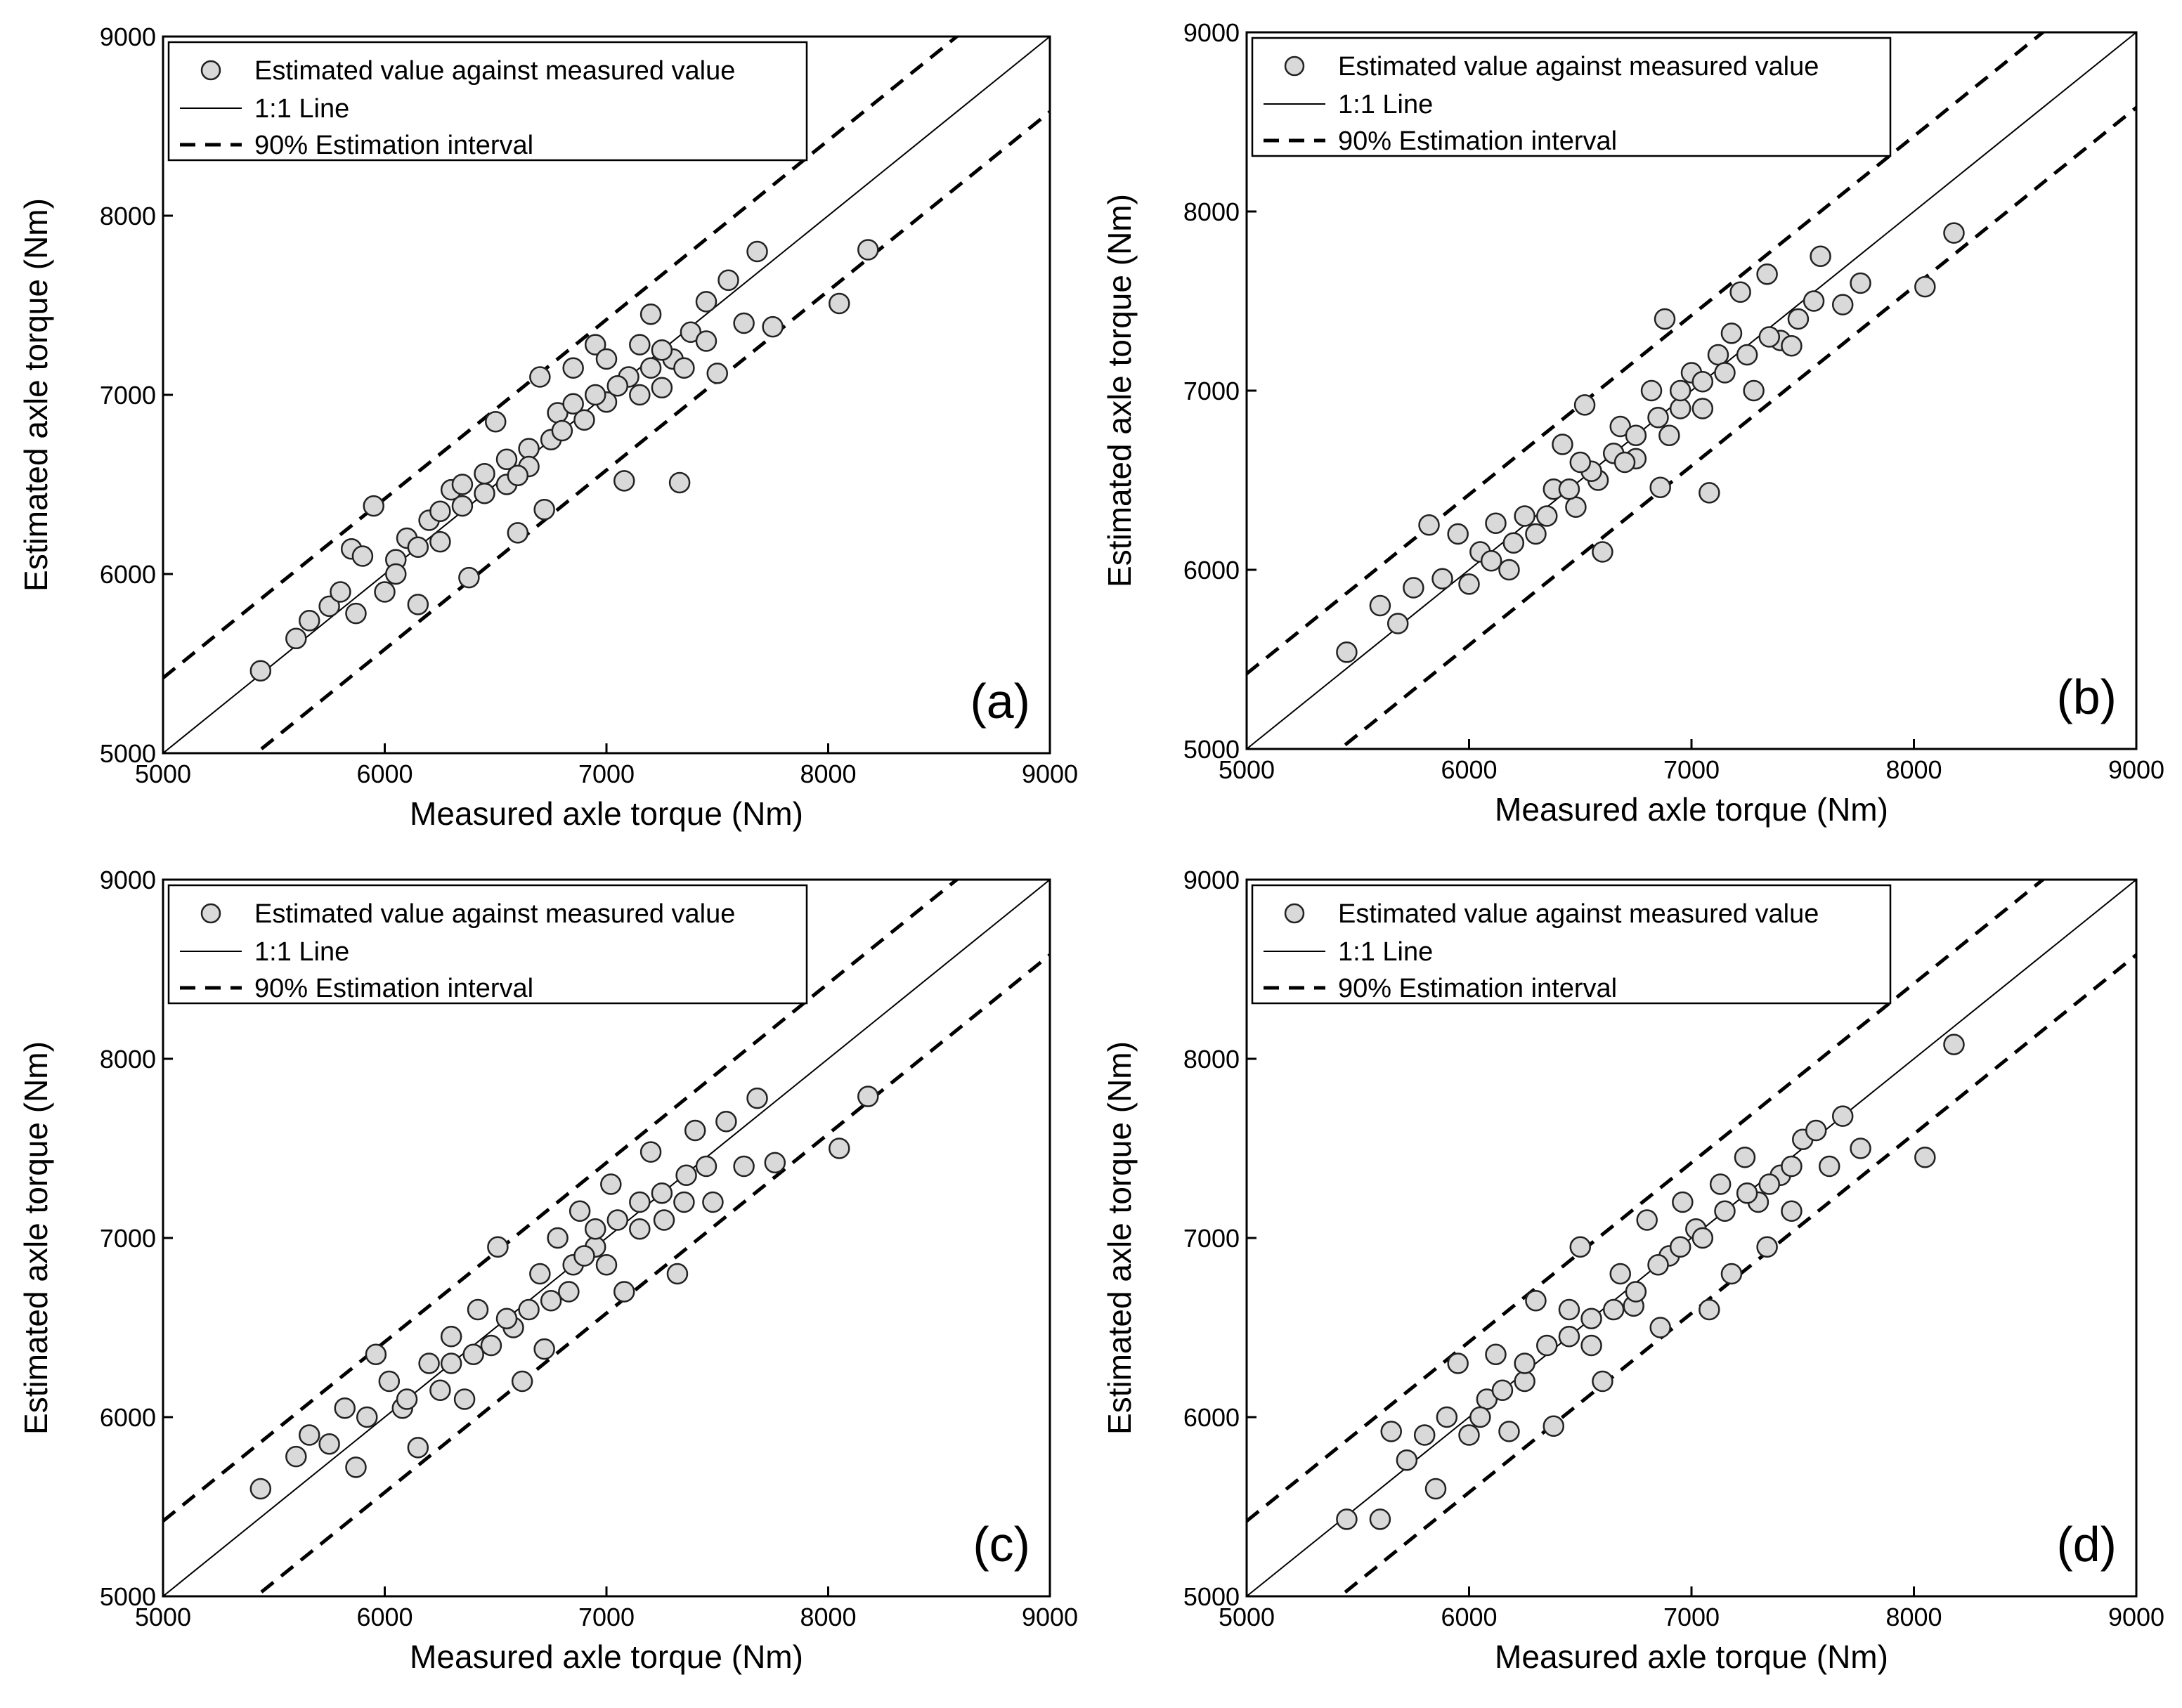 This screenshot has height=1708, width=2182. What do you see at coordinates (1212, 32) in the screenshot?
I see `y-tick-label: 9000` at bounding box center [1212, 32].